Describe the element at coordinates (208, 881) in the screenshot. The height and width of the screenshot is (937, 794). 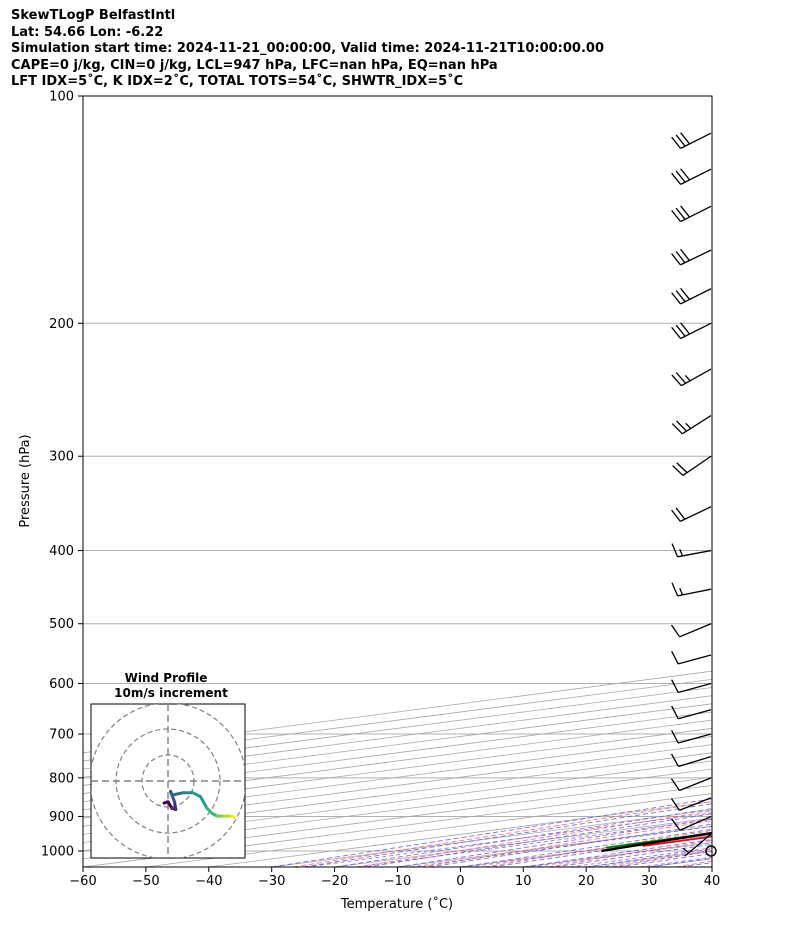
I see `x-tick-label: −40` at that location.